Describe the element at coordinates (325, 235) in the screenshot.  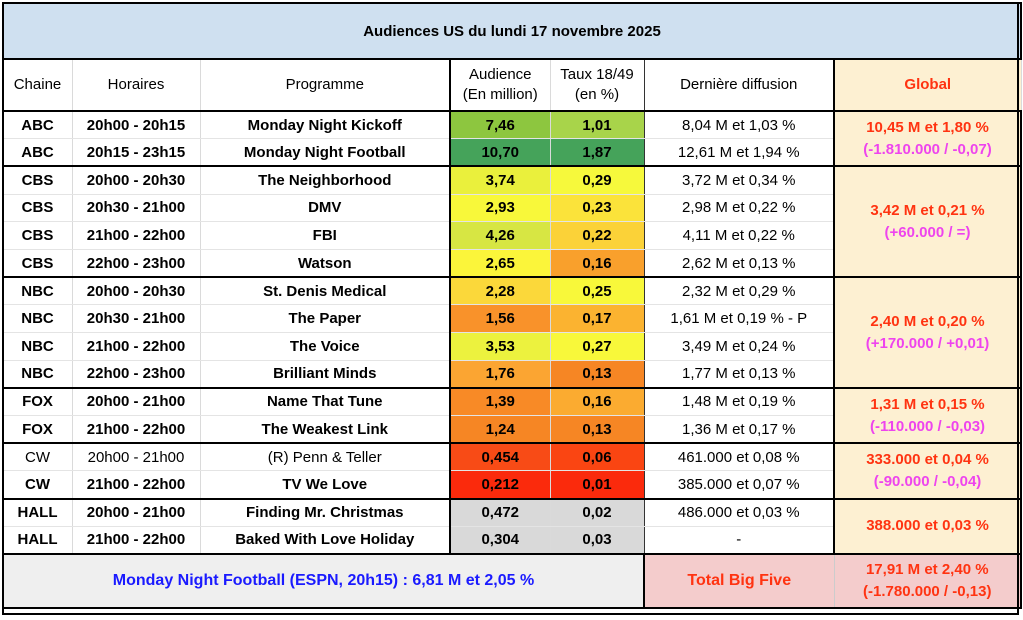
I see `cell-programme: FBI` at that location.